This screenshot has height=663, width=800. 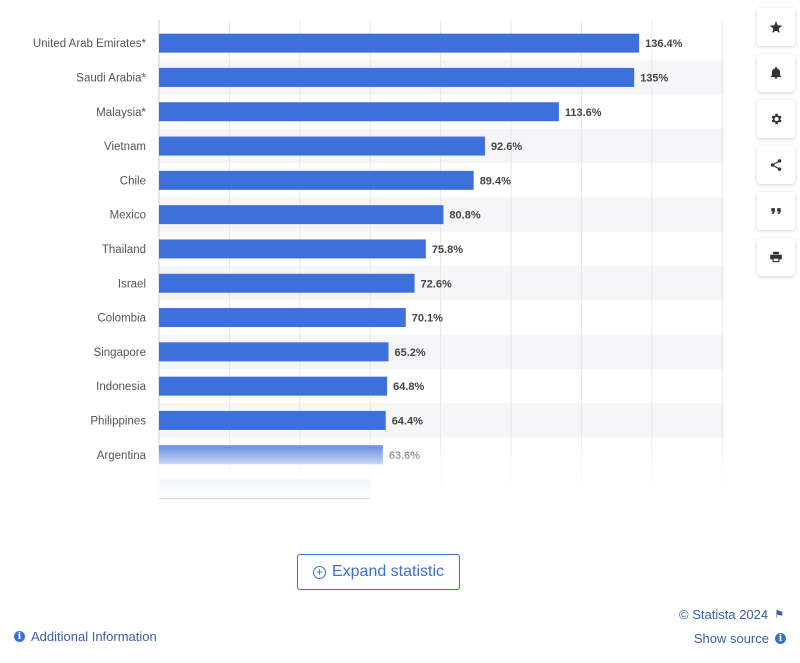 I want to click on category-label: Mexico, so click(x=128, y=216).